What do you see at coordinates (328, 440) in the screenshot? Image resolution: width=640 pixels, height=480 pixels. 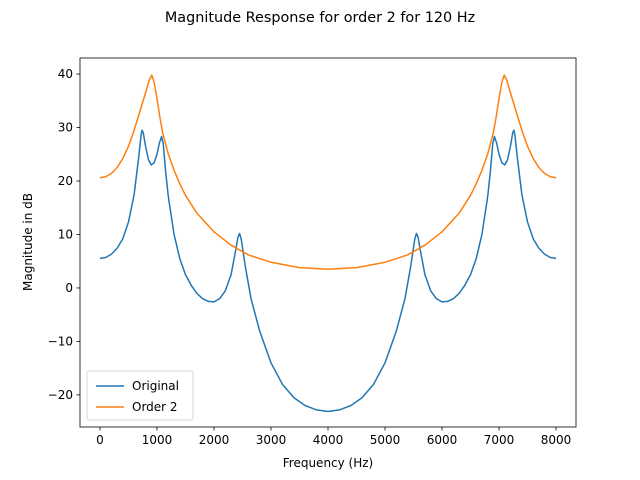 I see `x-tick-label: 4000` at bounding box center [328, 440].